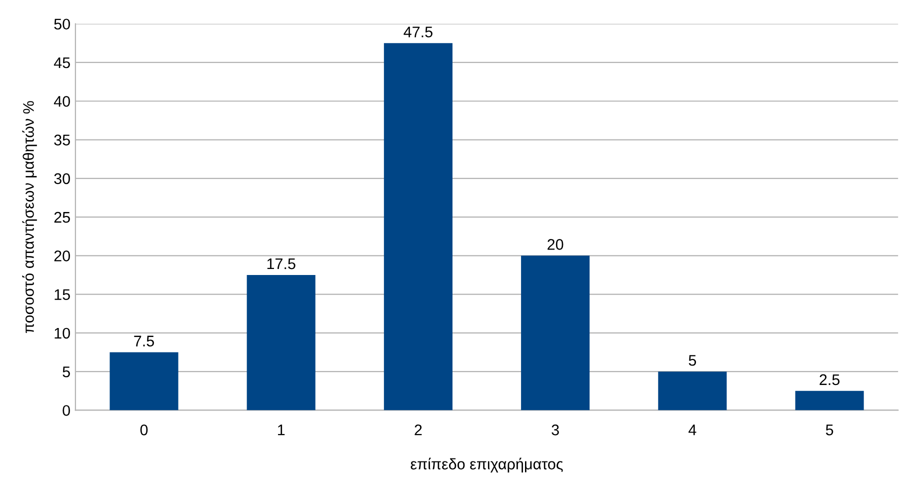  What do you see at coordinates (144, 430) in the screenshot?
I see `x-tick-label: 0` at bounding box center [144, 430].